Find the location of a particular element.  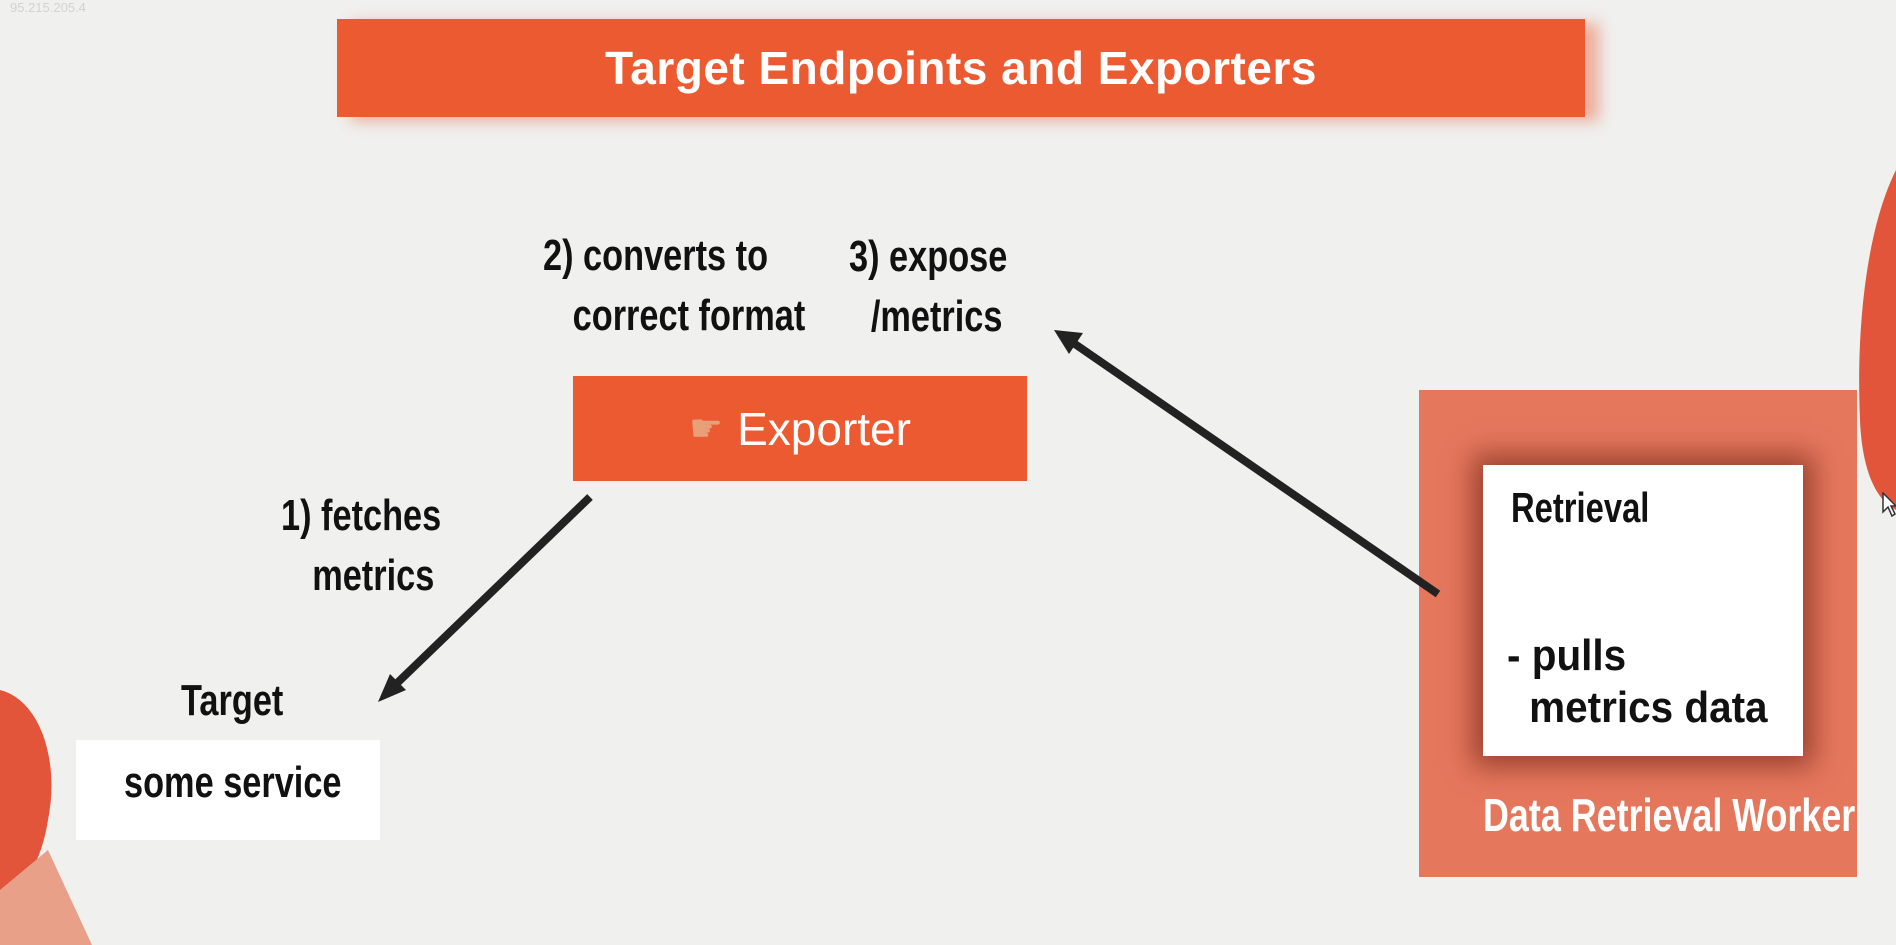

retrieval-description-line2: metrics data is located at coordinates (1648, 707).